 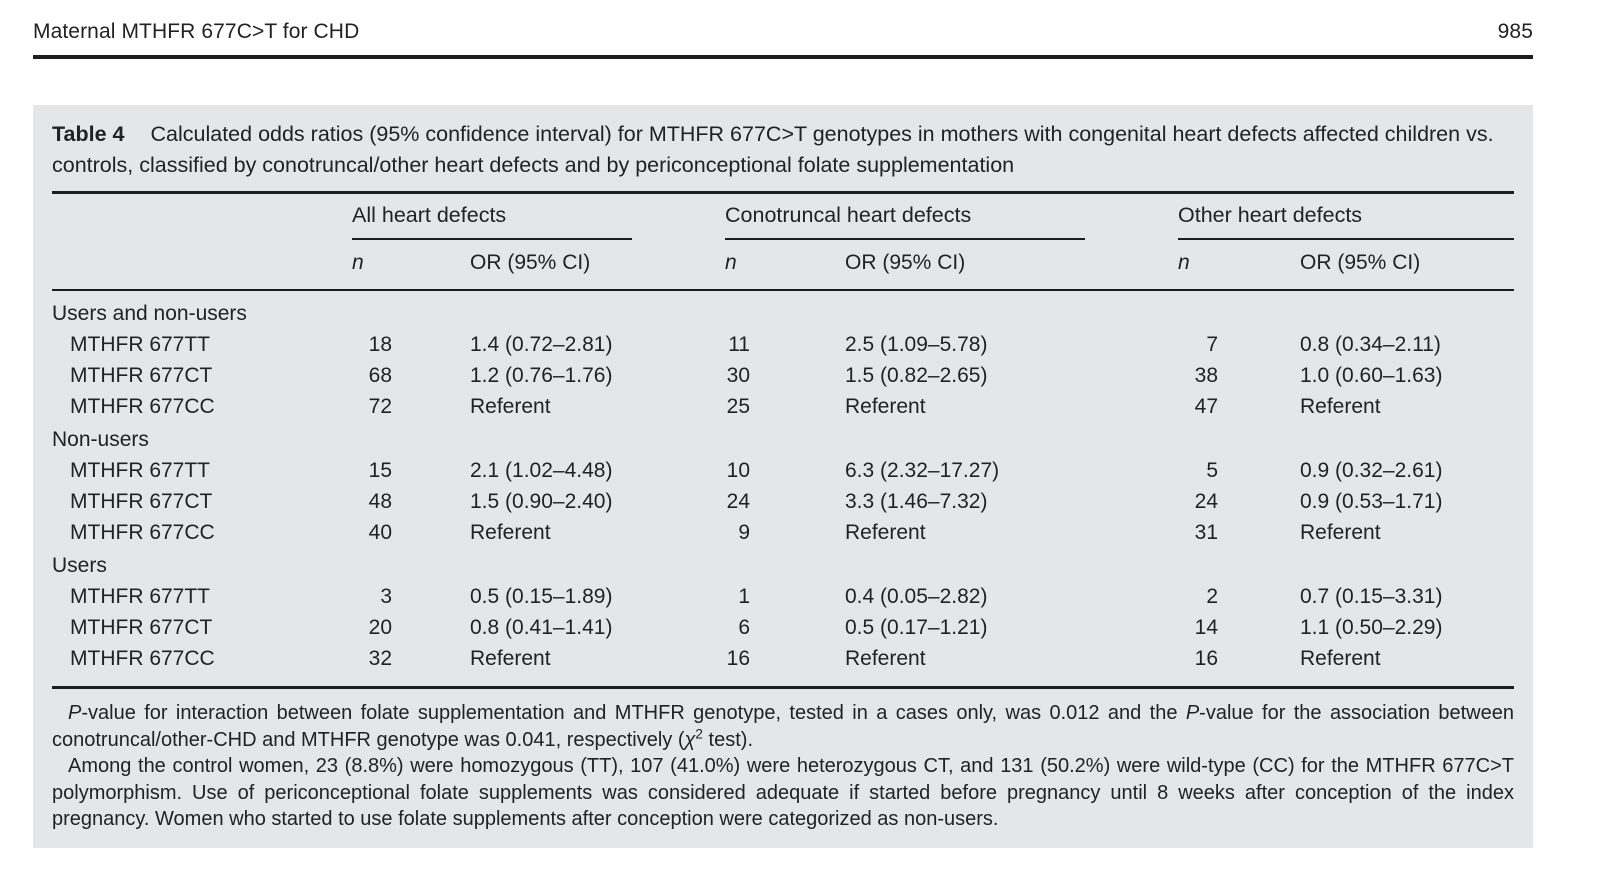 What do you see at coordinates (541, 470) in the screenshot?
I see `cell-all-or: 2.1 (1.02–4.48)` at bounding box center [541, 470].